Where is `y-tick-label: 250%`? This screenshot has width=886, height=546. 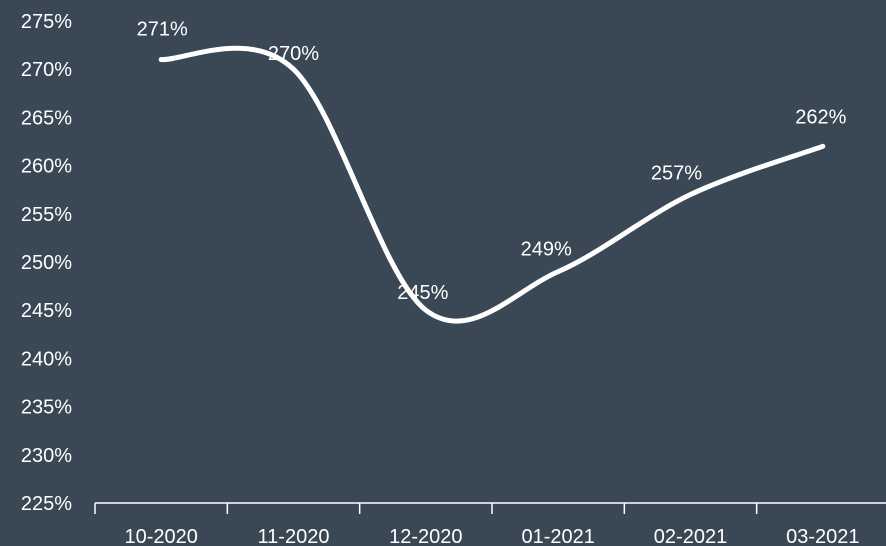
y-tick-label: 250% is located at coordinates (46, 263).